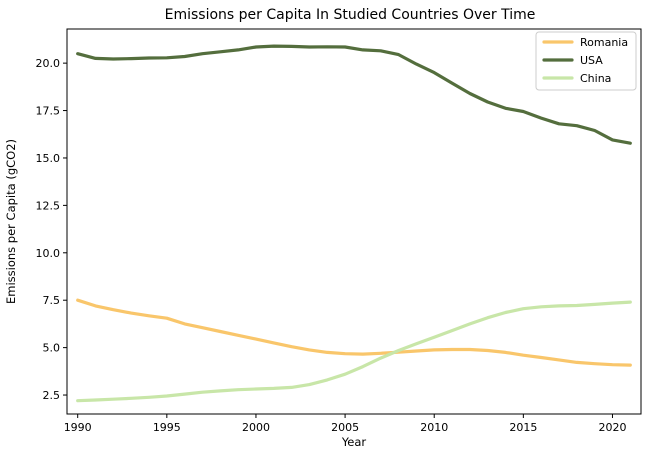  I want to click on x-tick-label: 1995, so click(167, 427).